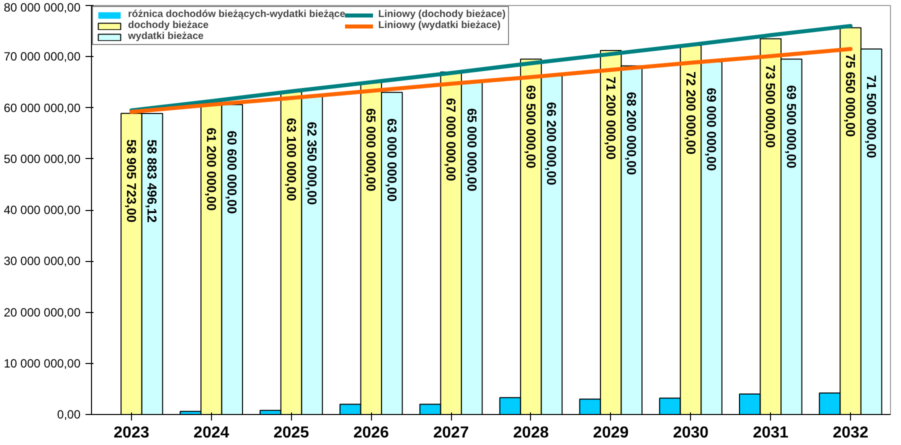  Describe the element at coordinates (442, 14) in the screenshot. I see `legend-label: Liniowy (dochody bieżace)` at that location.